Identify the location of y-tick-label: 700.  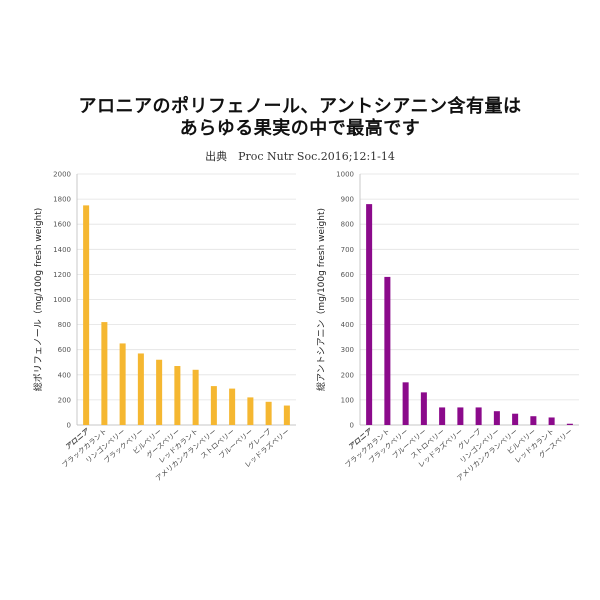
(347, 250).